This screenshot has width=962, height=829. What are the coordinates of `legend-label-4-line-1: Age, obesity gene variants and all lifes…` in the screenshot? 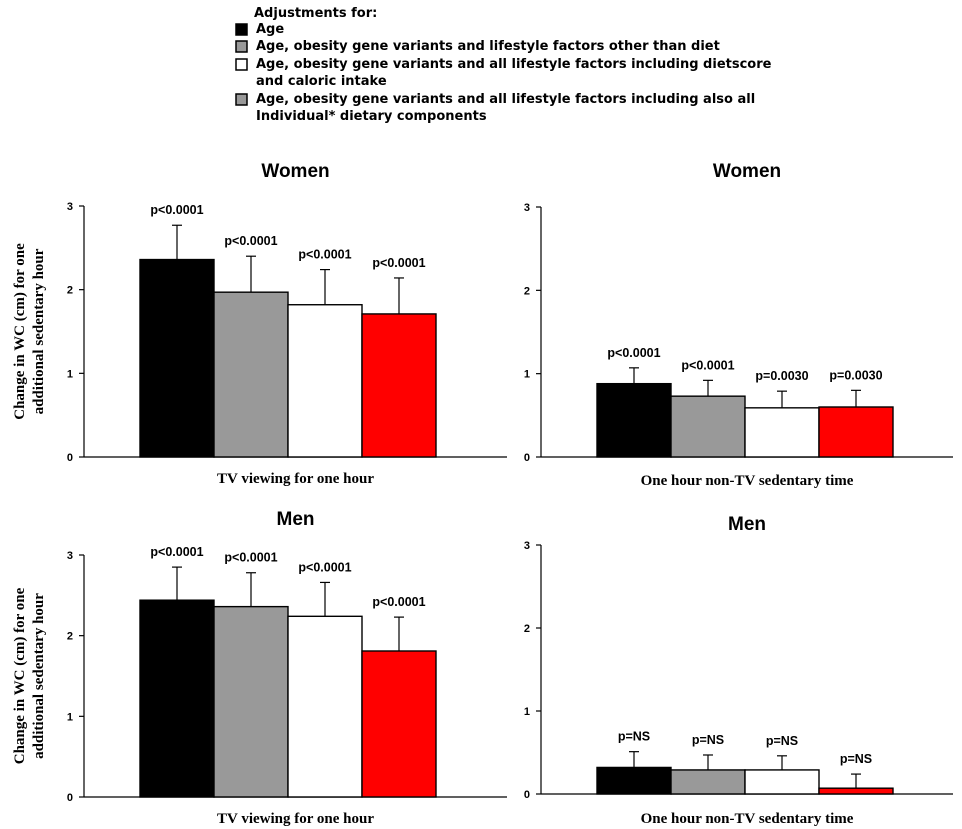 It's located at (505, 99).